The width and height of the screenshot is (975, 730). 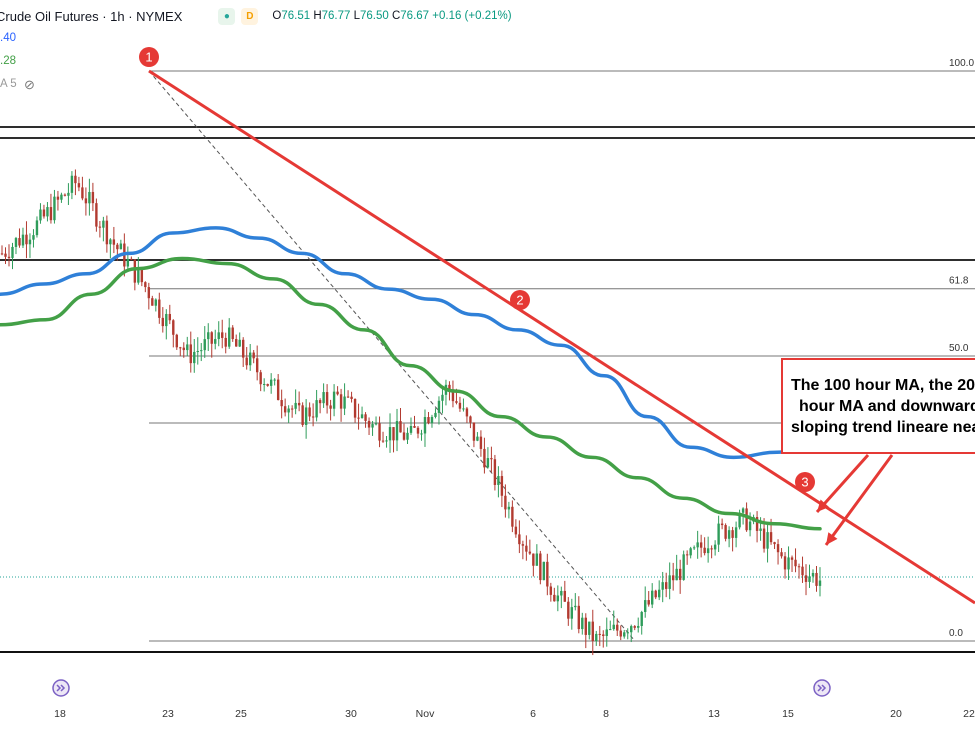 I want to click on eye-hidden-icon: ⊘, so click(x=29, y=84).